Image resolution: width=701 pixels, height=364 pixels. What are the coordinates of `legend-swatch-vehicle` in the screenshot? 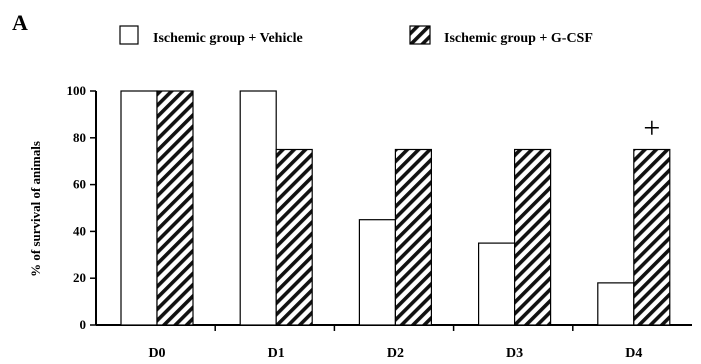 It's located at (129, 35).